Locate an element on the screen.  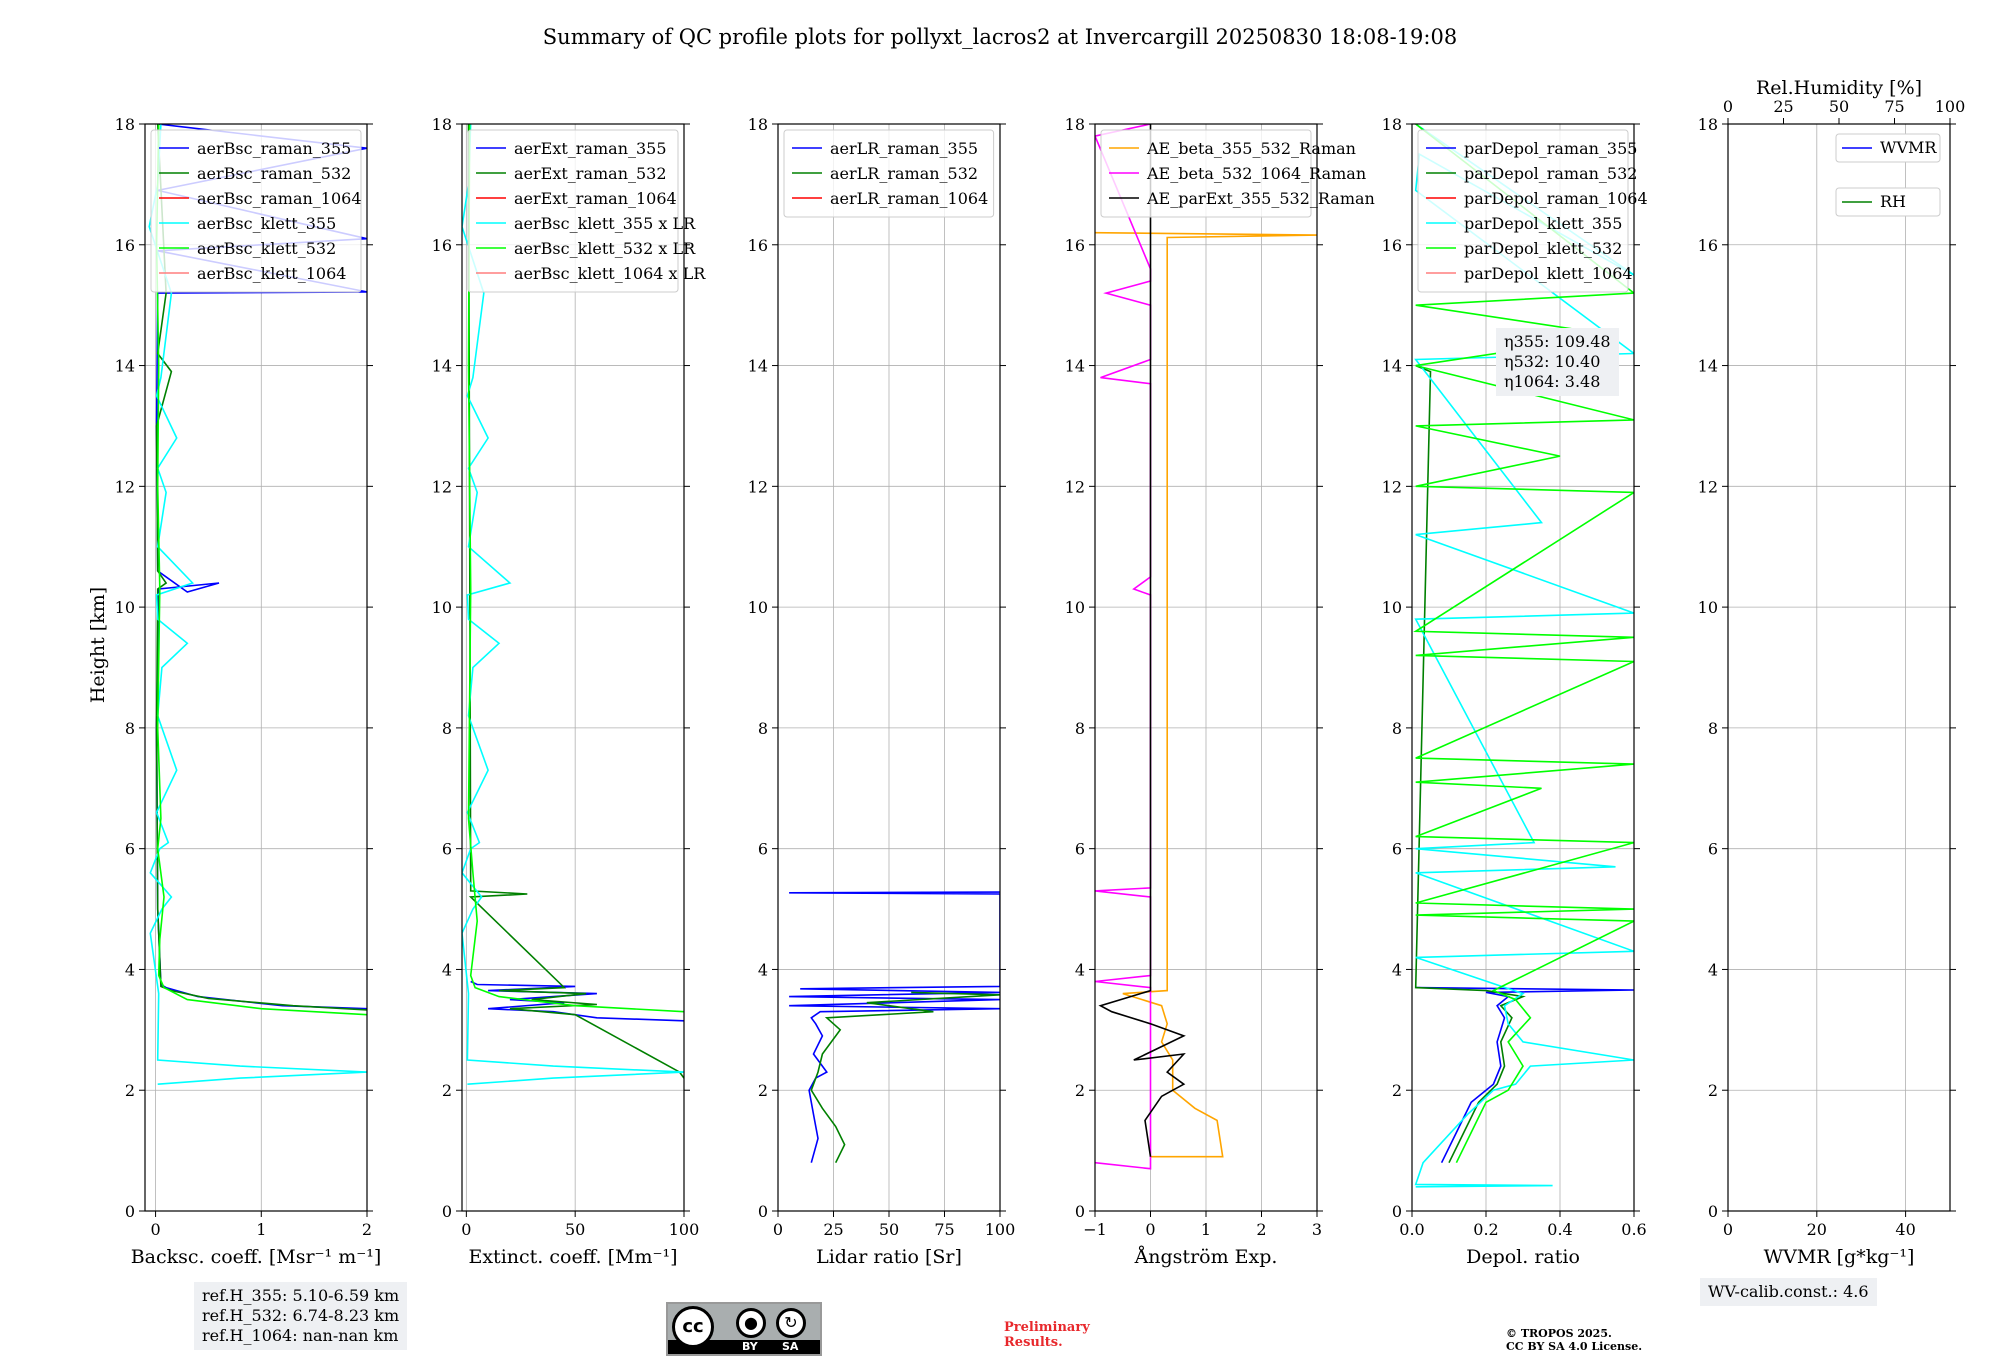
legend-label-3: parDepol_klett_355 is located at coordinates (1543, 223).